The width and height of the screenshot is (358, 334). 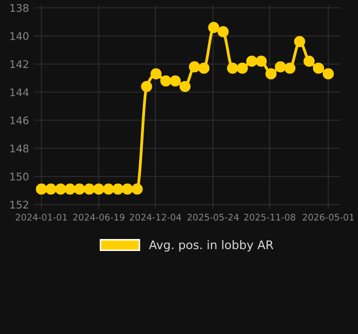 What do you see at coordinates (19, 8) in the screenshot?
I see `y-tick-label: 138` at bounding box center [19, 8].